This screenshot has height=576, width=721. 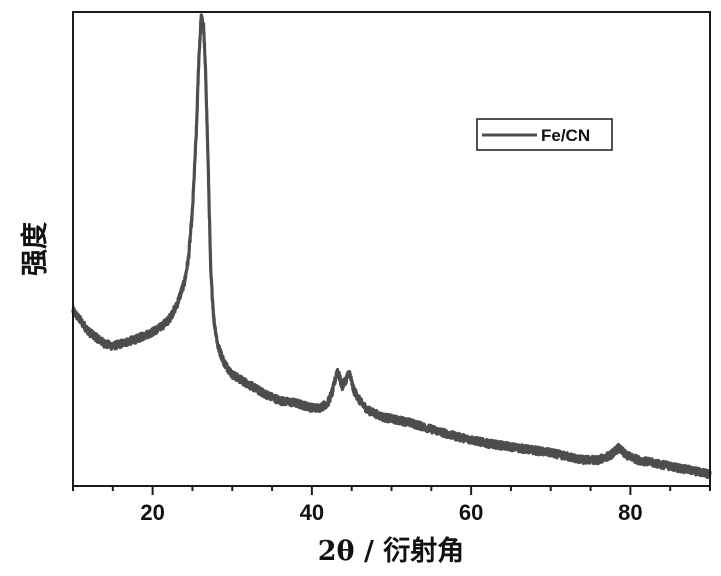 What do you see at coordinates (152, 512) in the screenshot?
I see `x-tick-label: 20` at bounding box center [152, 512].